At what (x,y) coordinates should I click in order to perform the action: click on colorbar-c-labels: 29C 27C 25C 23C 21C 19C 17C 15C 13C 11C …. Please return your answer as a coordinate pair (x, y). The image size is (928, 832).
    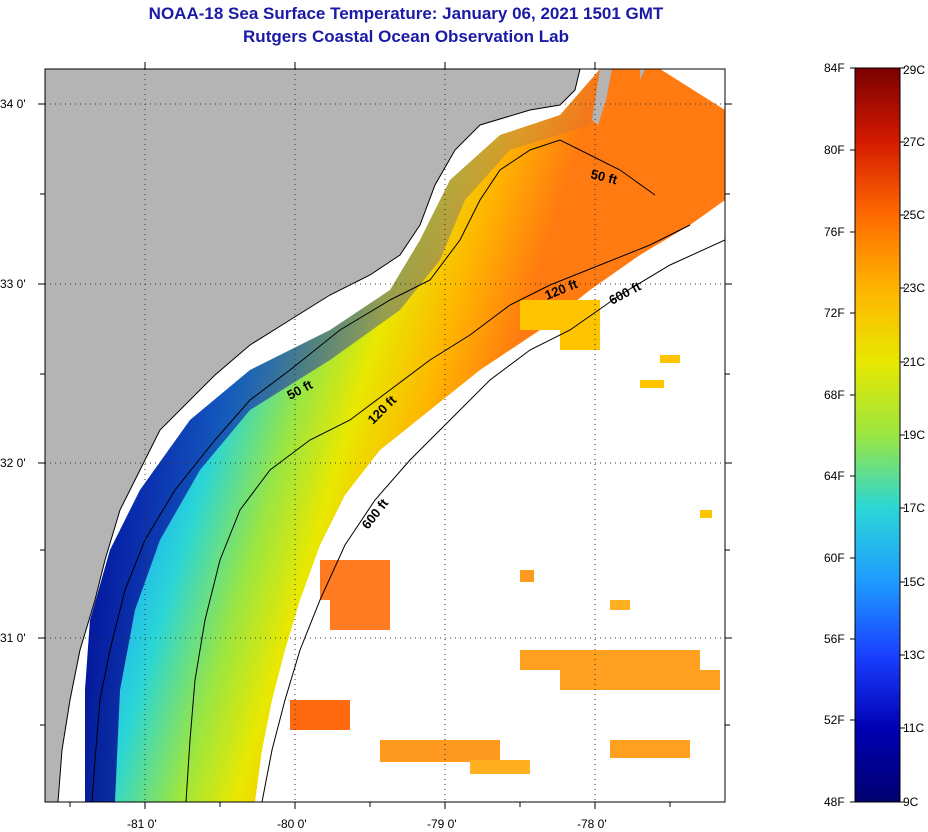
    Looking at the image, I should click on (914, 436).